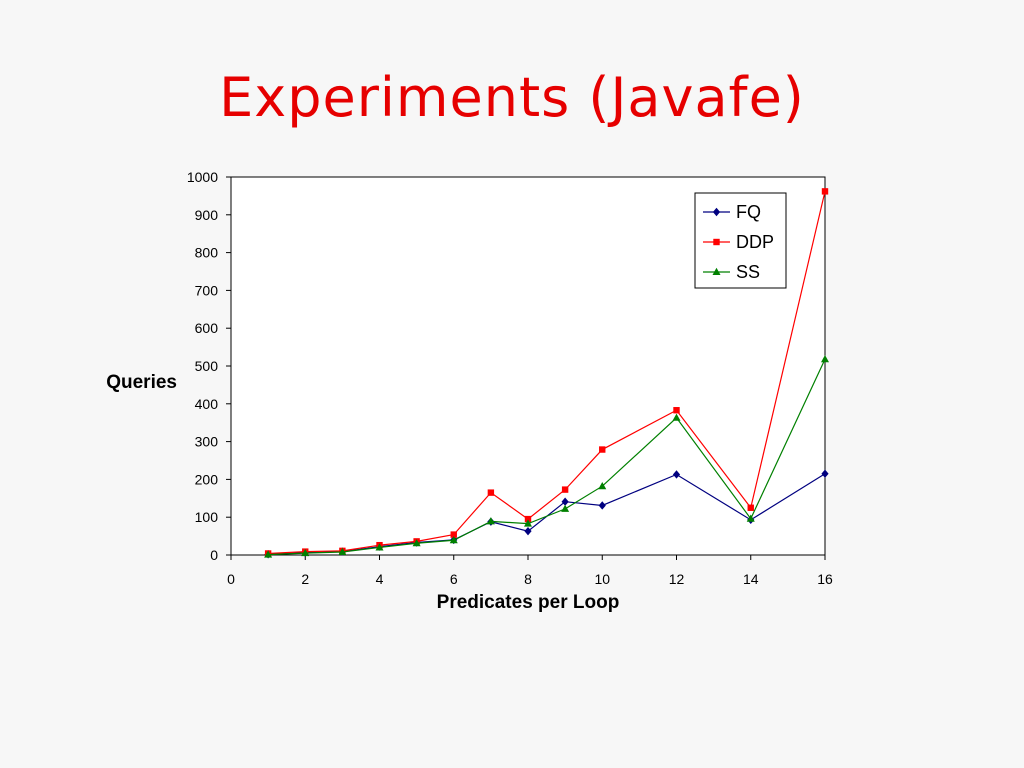 The width and height of the screenshot is (1024, 768). Describe the element at coordinates (528, 602) in the screenshot. I see `x-axis-title: Predicates per Loop` at that location.